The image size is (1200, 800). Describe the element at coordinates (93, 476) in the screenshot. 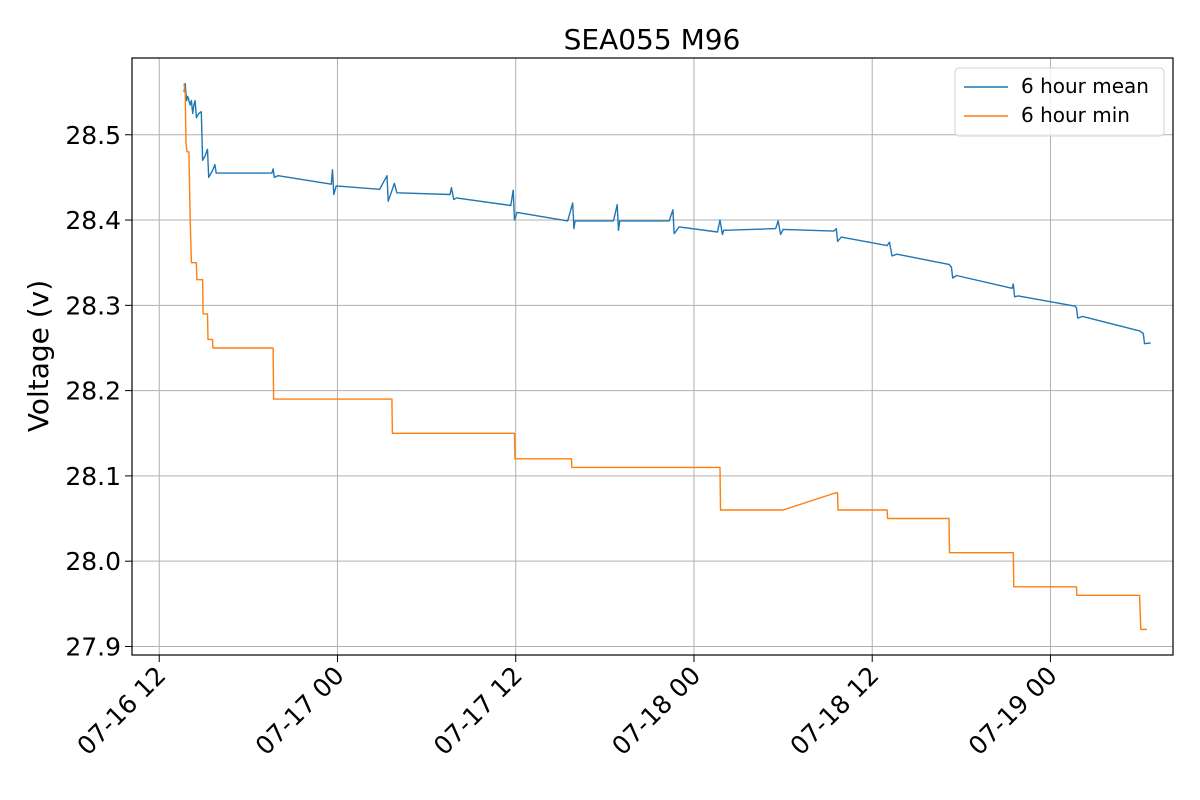

I see `y-tick-label: 28.1` at that location.